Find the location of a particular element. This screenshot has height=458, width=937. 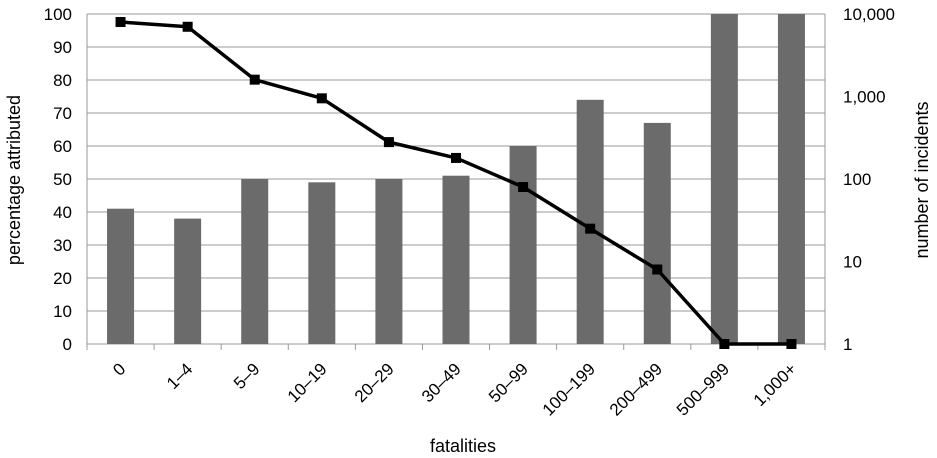

left-tick-label: 100 is located at coordinates (58, 14).